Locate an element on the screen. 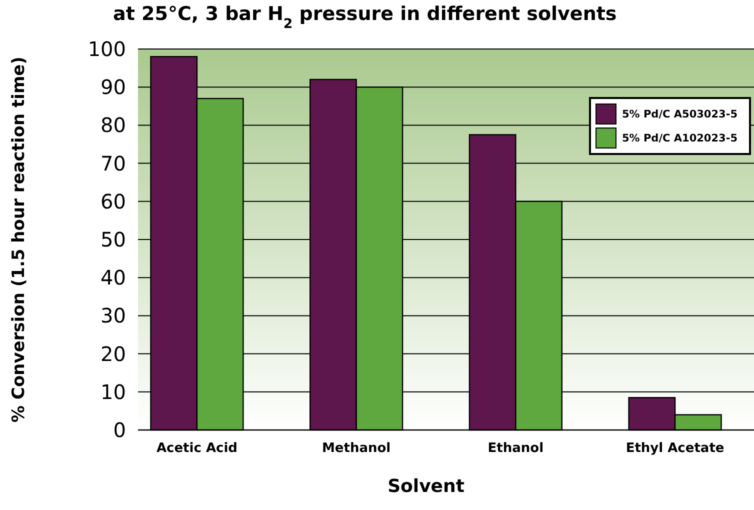 Image resolution: width=754 pixels, height=510 pixels. x-tick-label: Methanol is located at coordinates (356, 448).